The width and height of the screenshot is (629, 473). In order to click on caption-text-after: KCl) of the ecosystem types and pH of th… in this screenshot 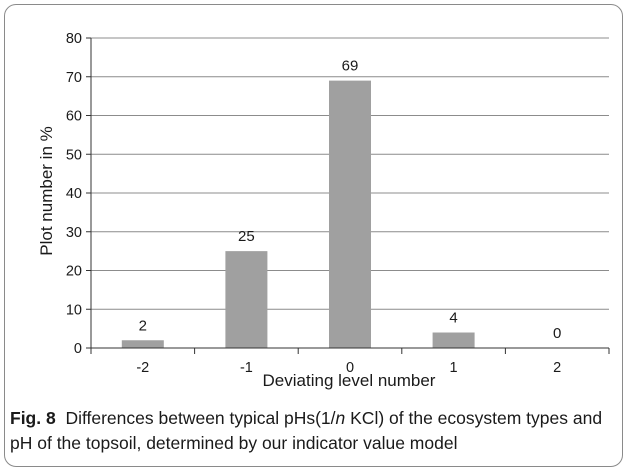, I will do `click(306, 430)`.